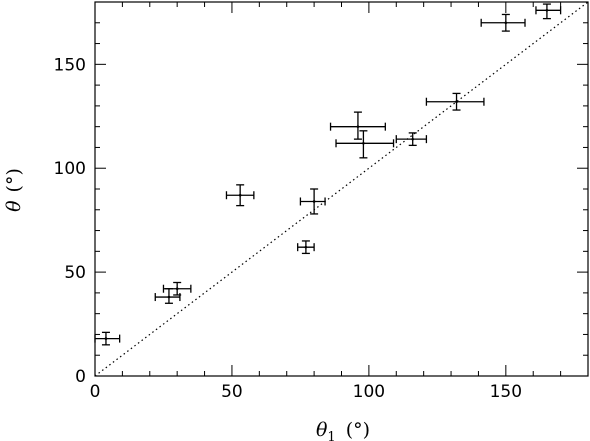 This screenshot has height=441, width=590. Describe the element at coordinates (95, 392) in the screenshot. I see `x-tick-label: 0` at that location.